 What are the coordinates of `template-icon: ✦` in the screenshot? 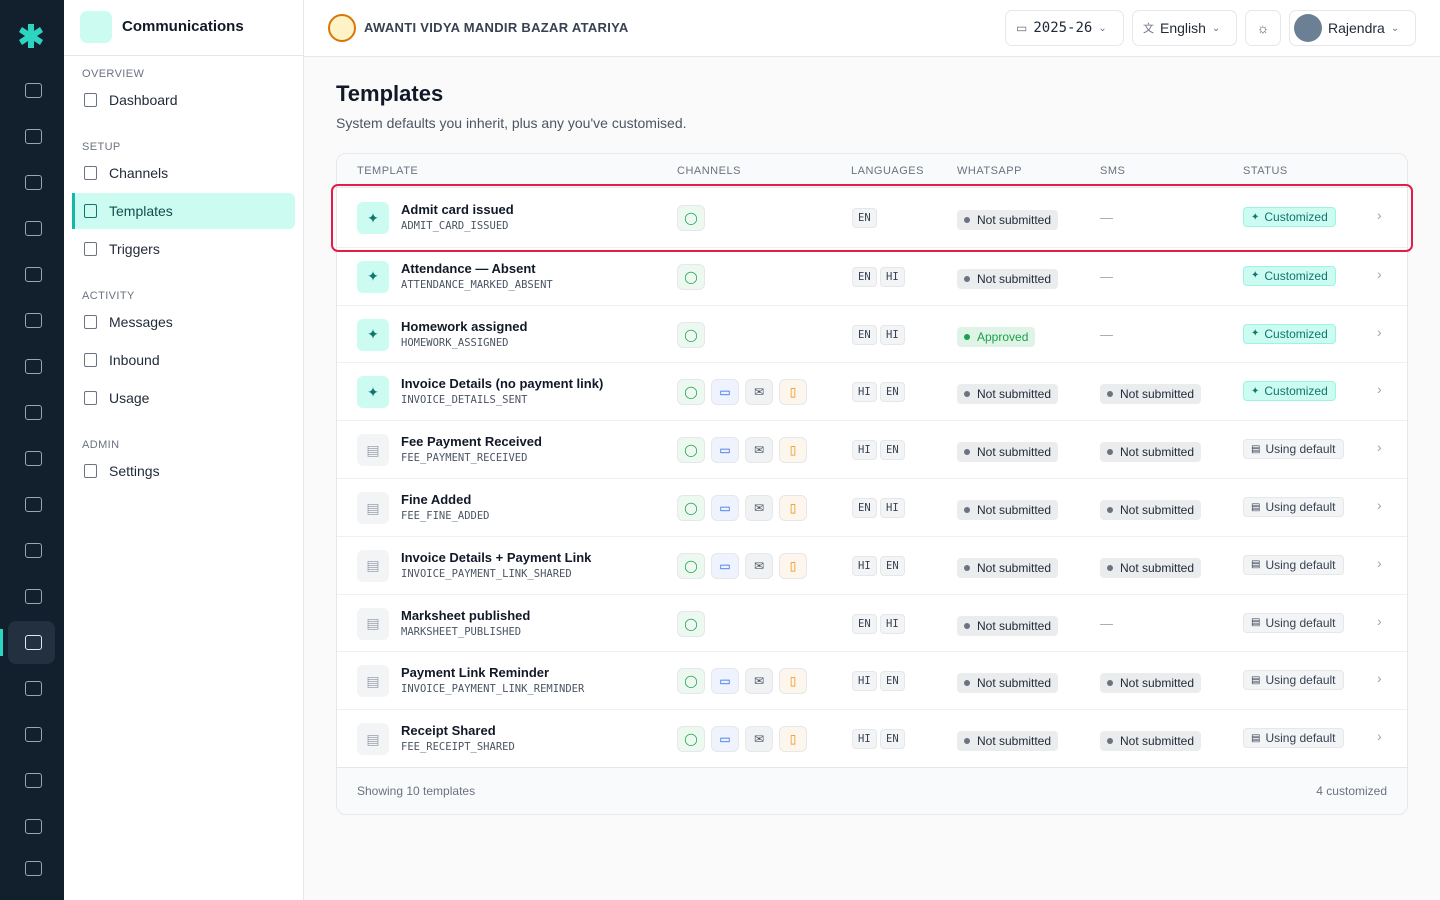 It's located at (373, 392).